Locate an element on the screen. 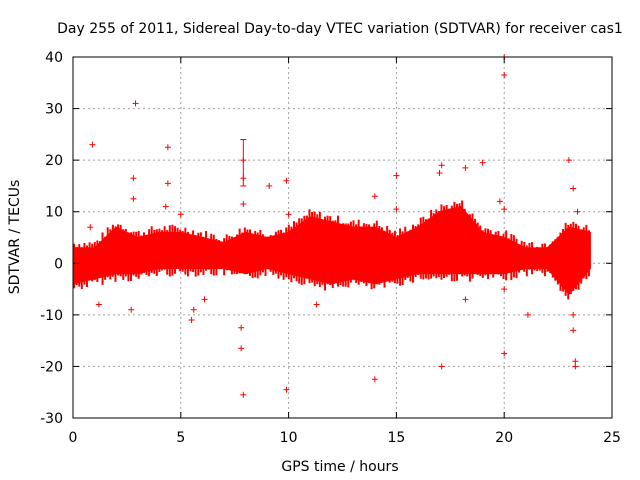  x-tick-label: 5 is located at coordinates (180, 438).